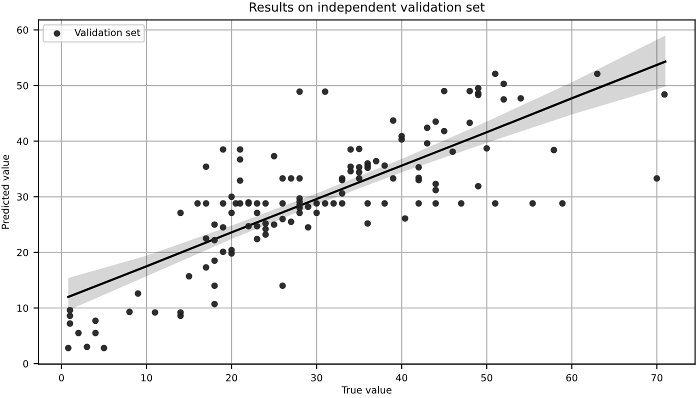  I want to click on x-tick-label: 30, so click(316, 378).